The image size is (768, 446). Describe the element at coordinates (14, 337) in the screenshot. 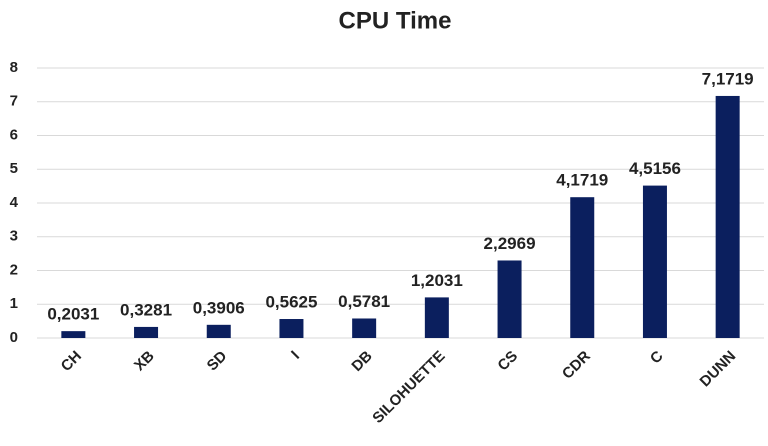

I see `y-tick-label: 0` at that location.